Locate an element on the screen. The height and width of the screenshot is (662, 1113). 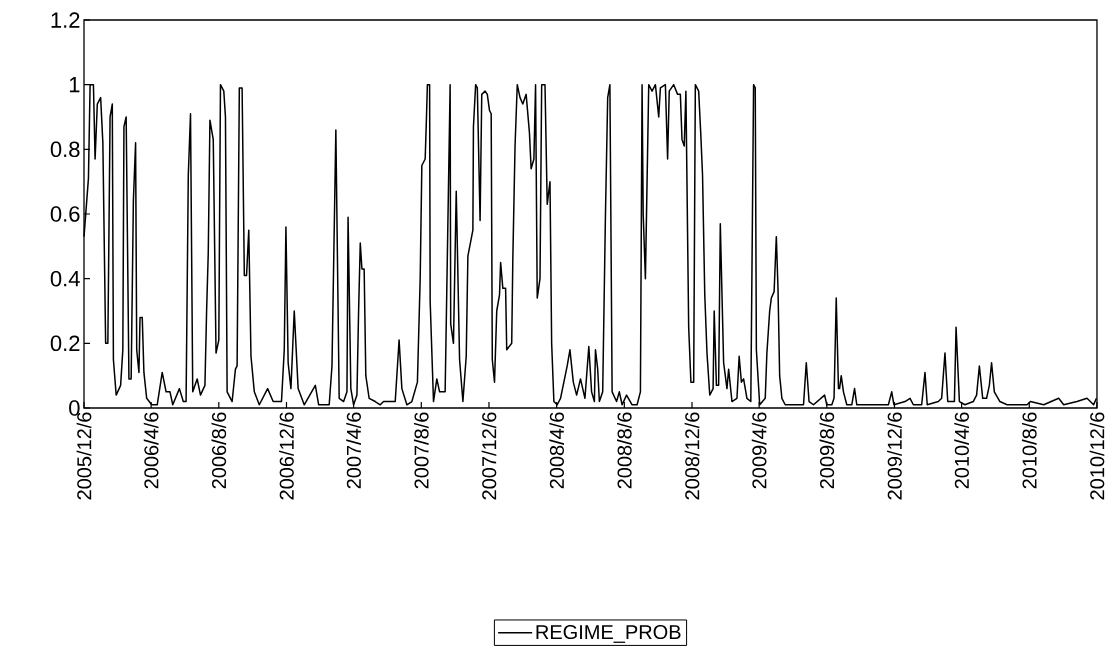
x-tick-label: 2007/4/6 is located at coordinates (353, 450).